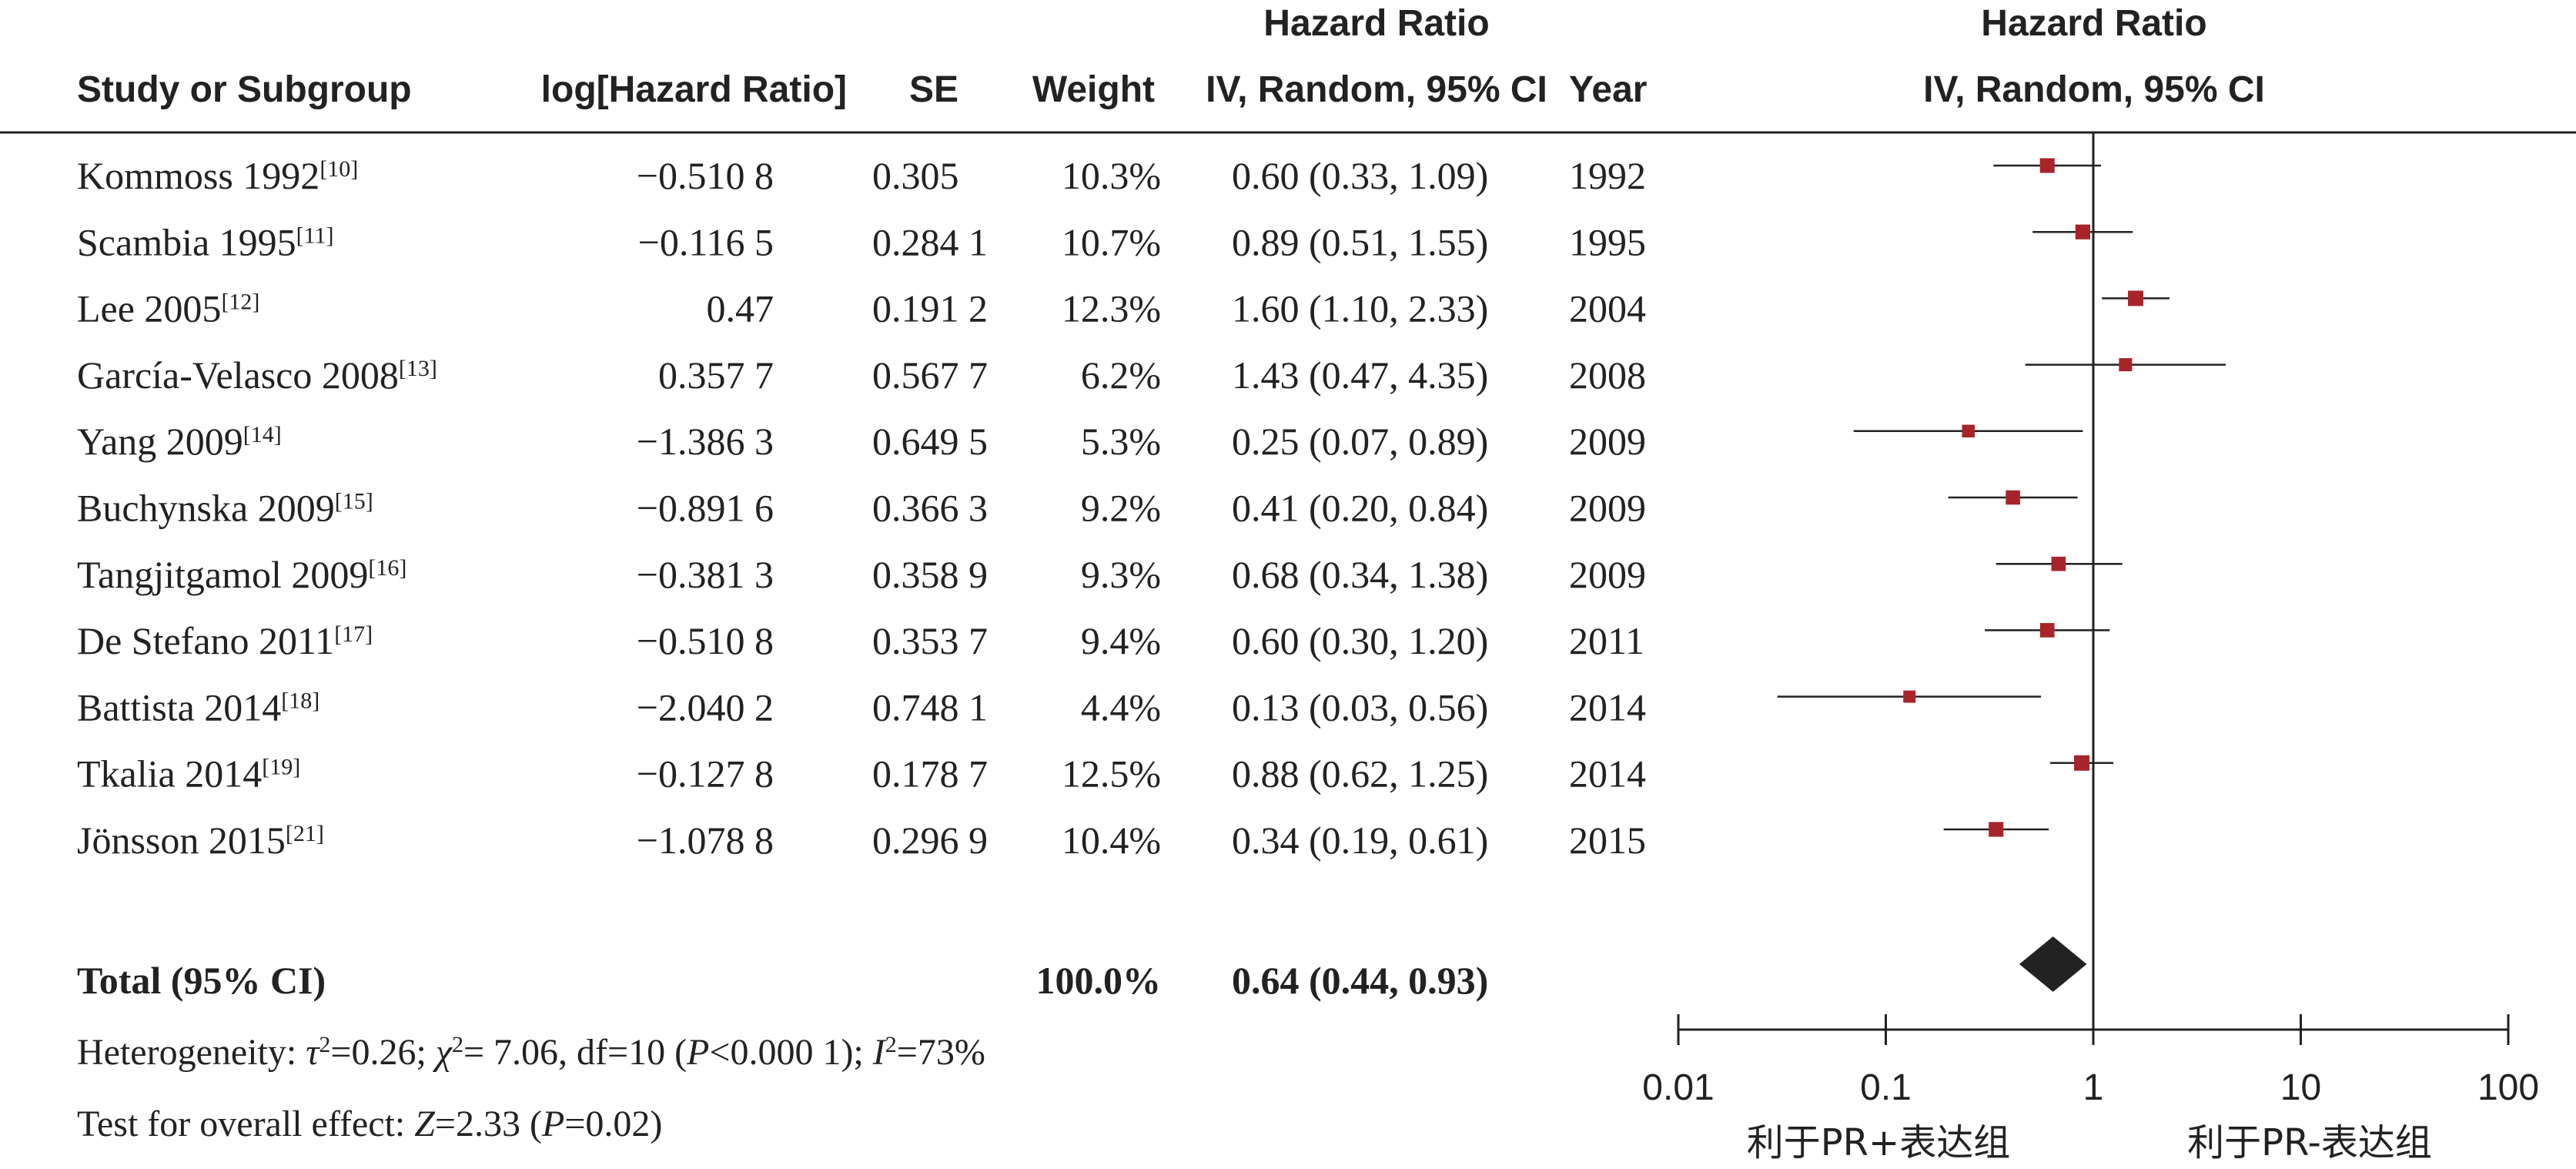  I want to click on study-weight: 9.2%, so click(1121, 508).